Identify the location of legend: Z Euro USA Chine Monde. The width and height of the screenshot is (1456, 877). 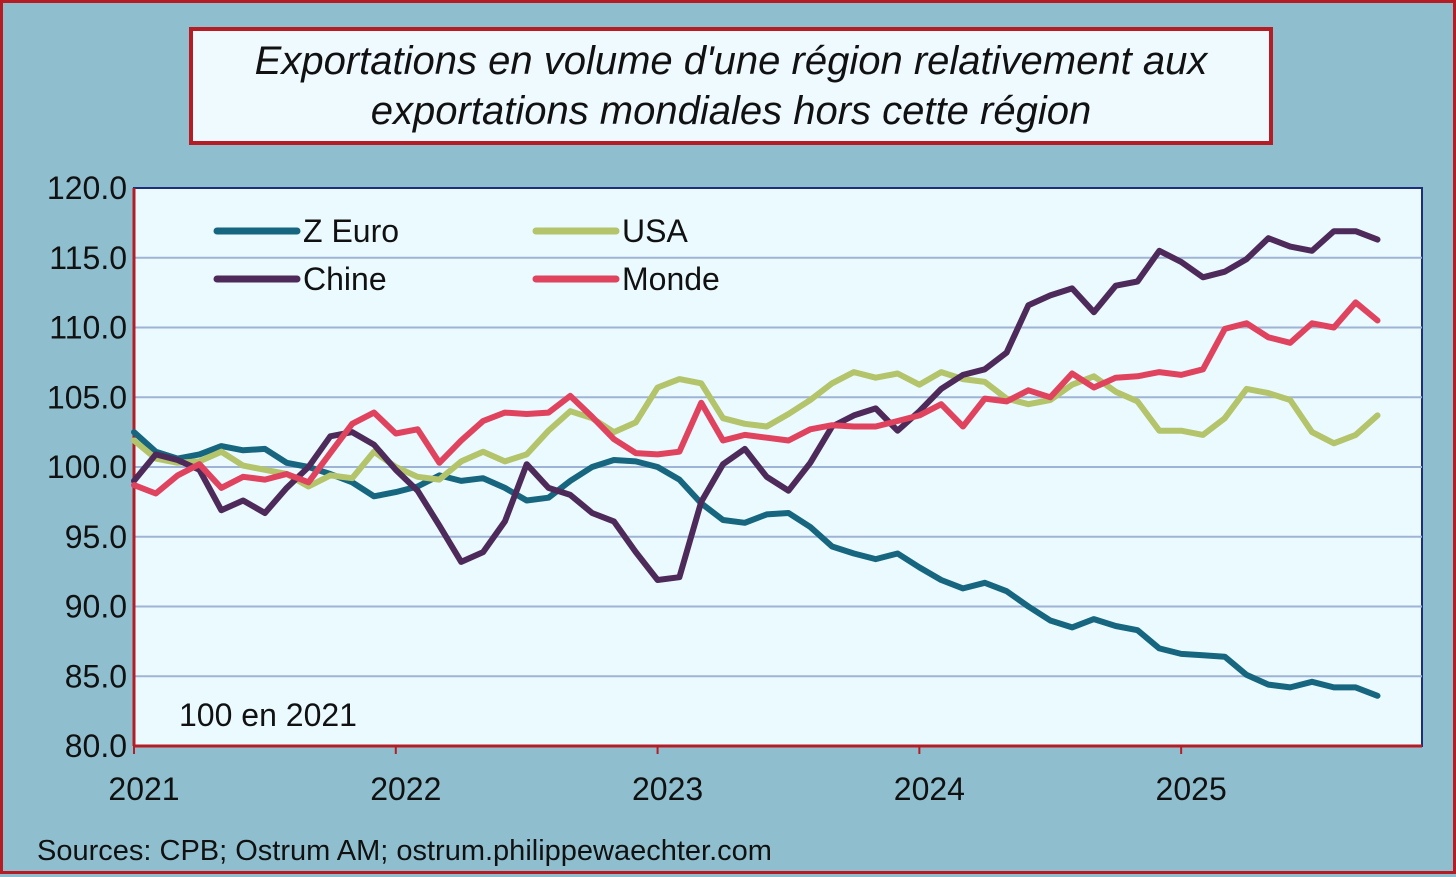
(466, 255).